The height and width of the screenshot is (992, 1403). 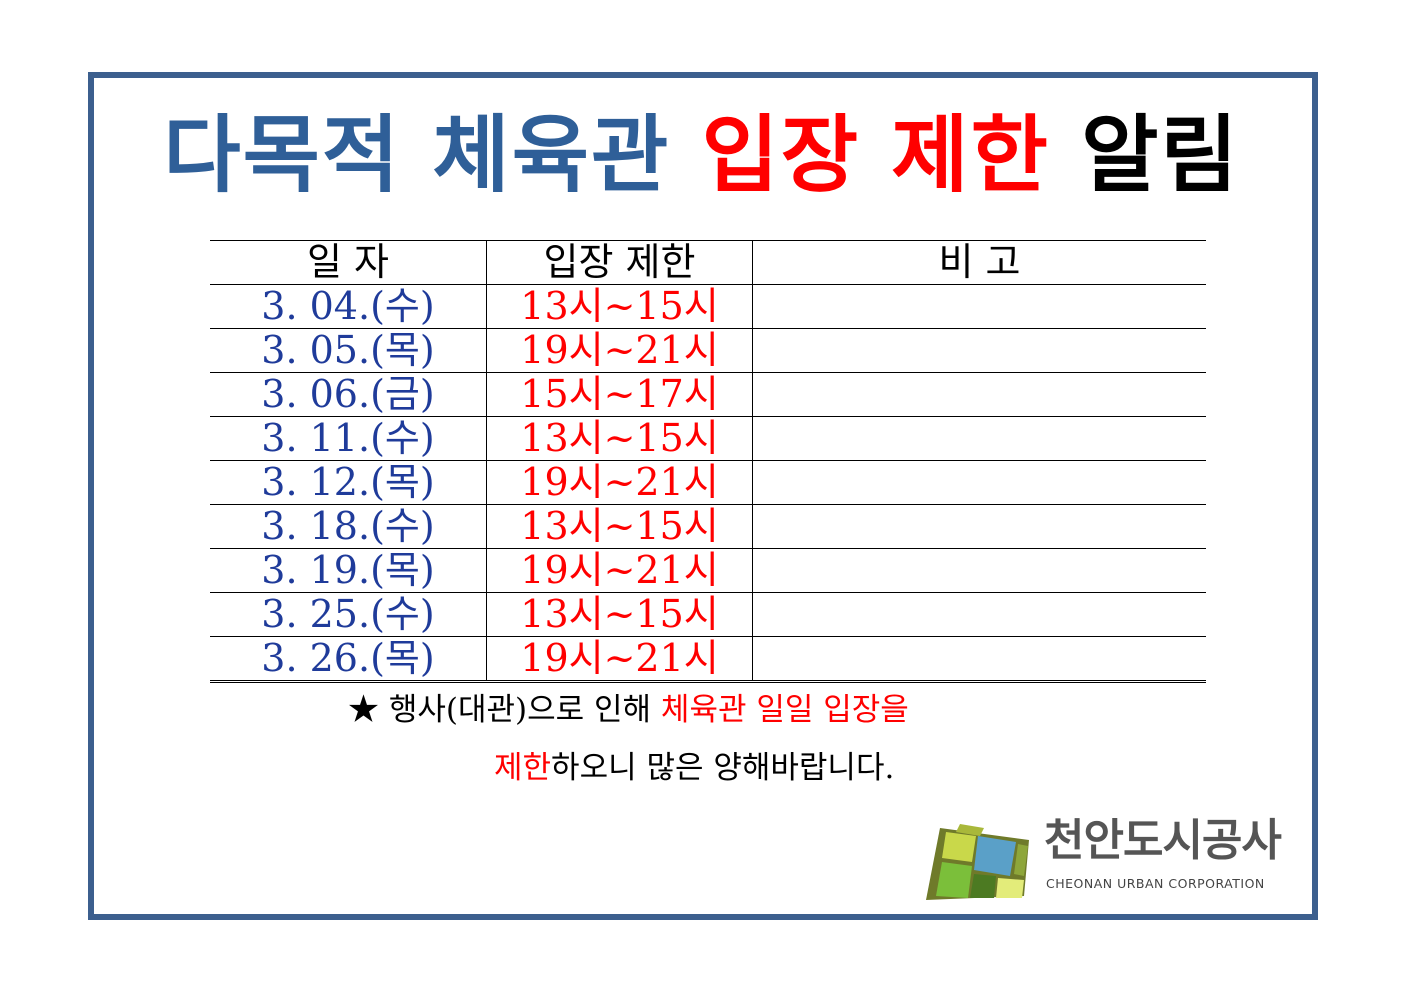 What do you see at coordinates (979, 262) in the screenshot?
I see `header-remarks: 비 고` at bounding box center [979, 262].